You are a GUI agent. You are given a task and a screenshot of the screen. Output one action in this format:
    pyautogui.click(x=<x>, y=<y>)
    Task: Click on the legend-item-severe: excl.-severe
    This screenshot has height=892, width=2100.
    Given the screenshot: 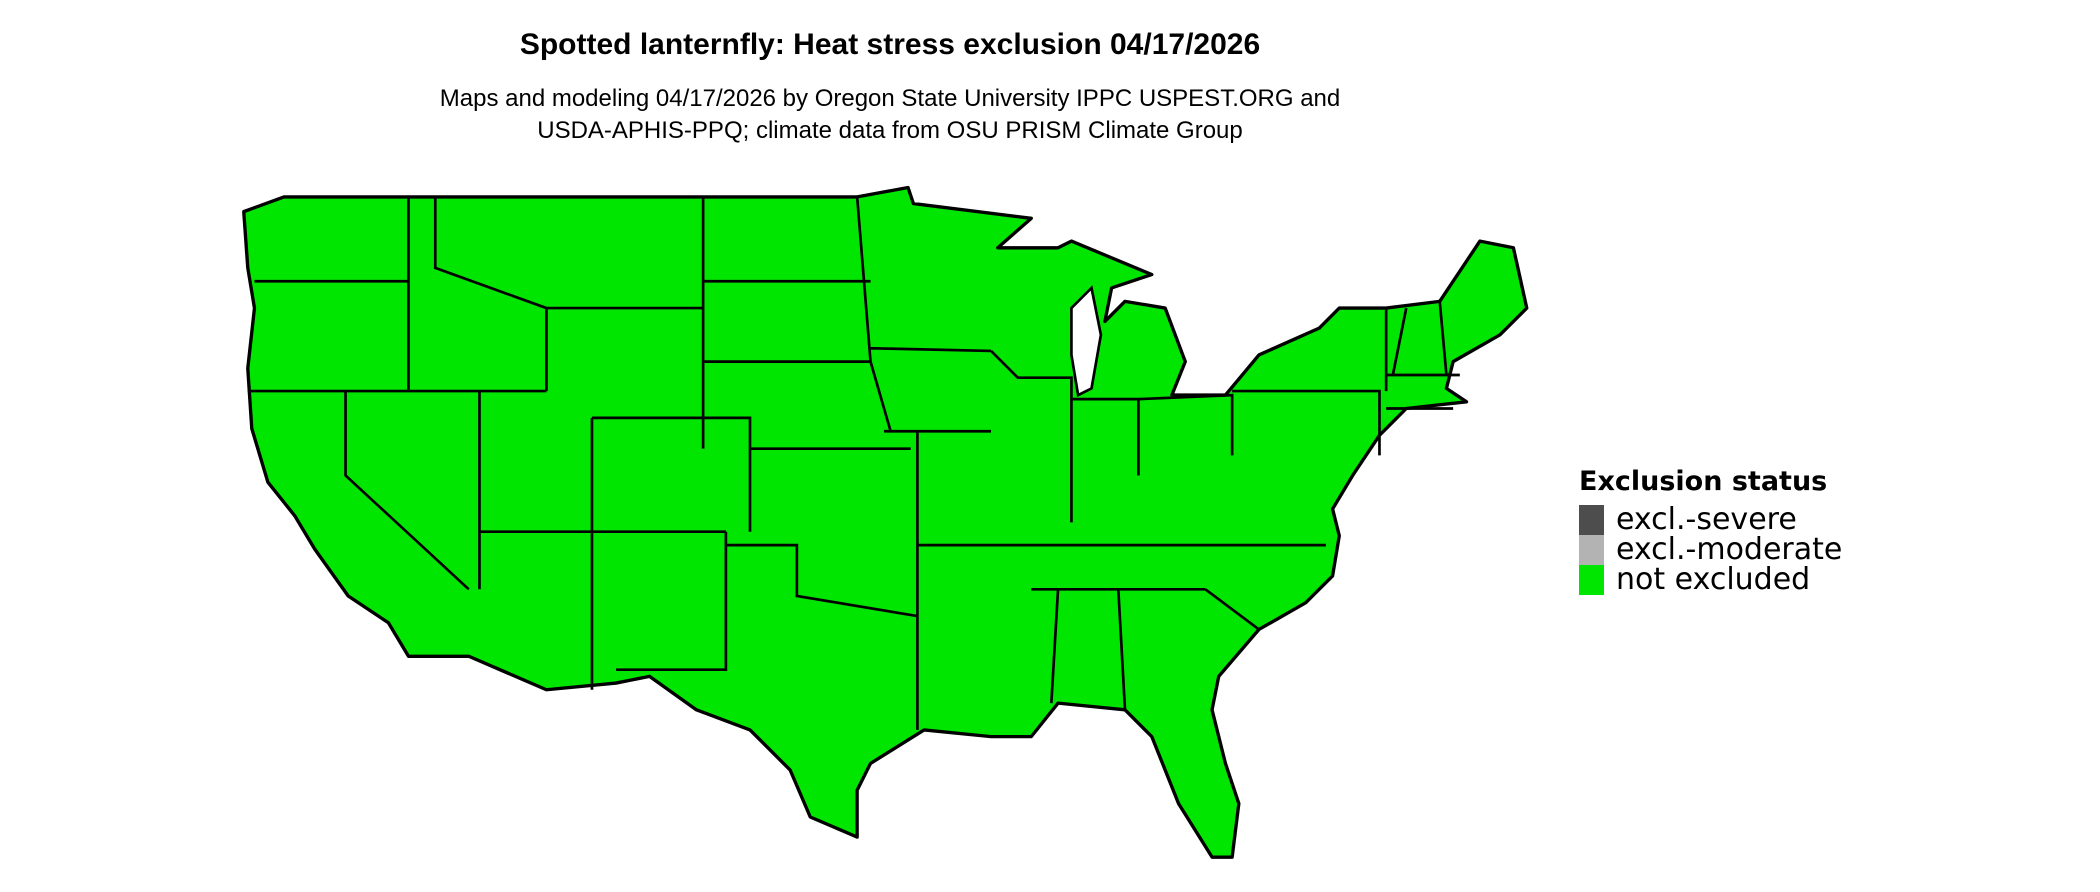 What is the action you would take?
    pyautogui.click(x=1710, y=520)
    